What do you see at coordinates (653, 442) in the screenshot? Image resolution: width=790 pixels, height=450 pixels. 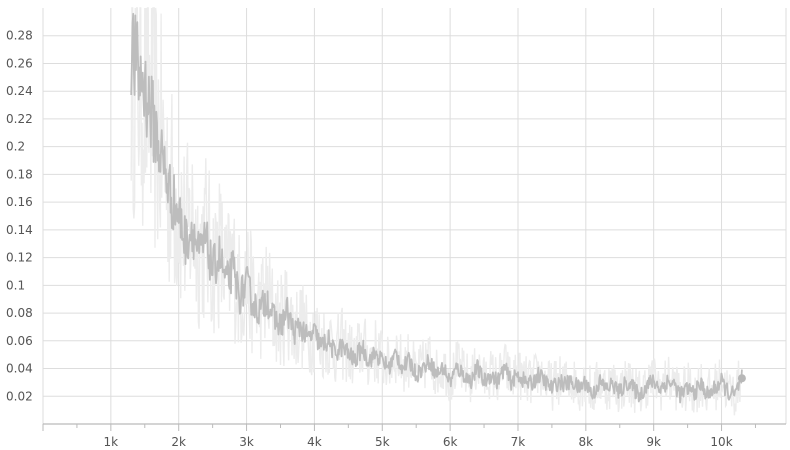 I see `x-tick-label: 9k` at bounding box center [653, 442].